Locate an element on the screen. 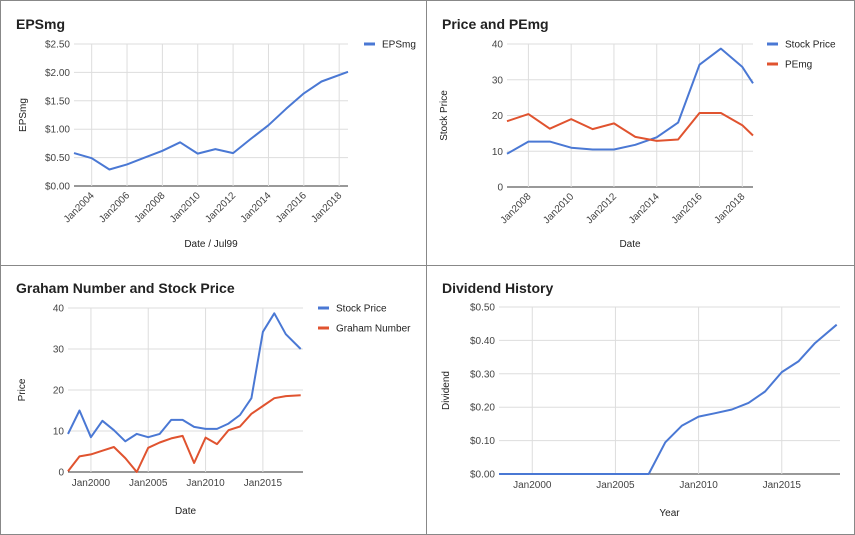 This screenshot has height=535, width=855. price-pemg-y-tick-label: 0 is located at coordinates (500, 188).